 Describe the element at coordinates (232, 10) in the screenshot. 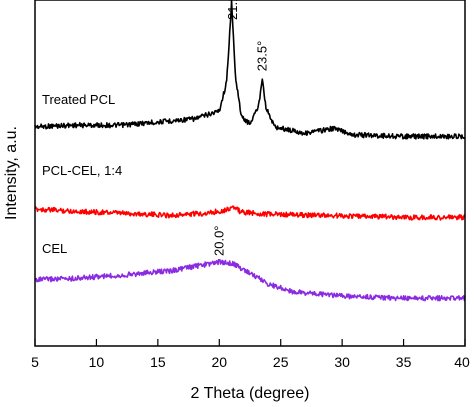

I see `peak-annotation: 21.1°` at that location.